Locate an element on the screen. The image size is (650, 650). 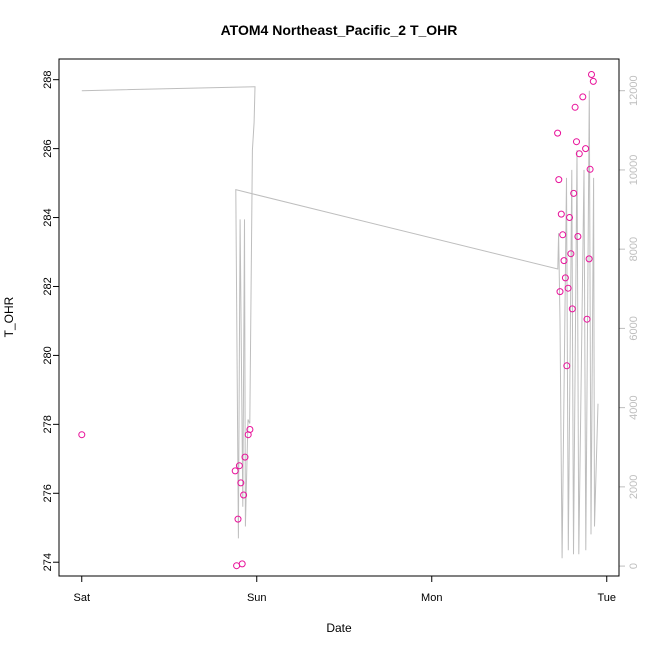
y-tick-label-7: 288 is located at coordinates (48, 80).